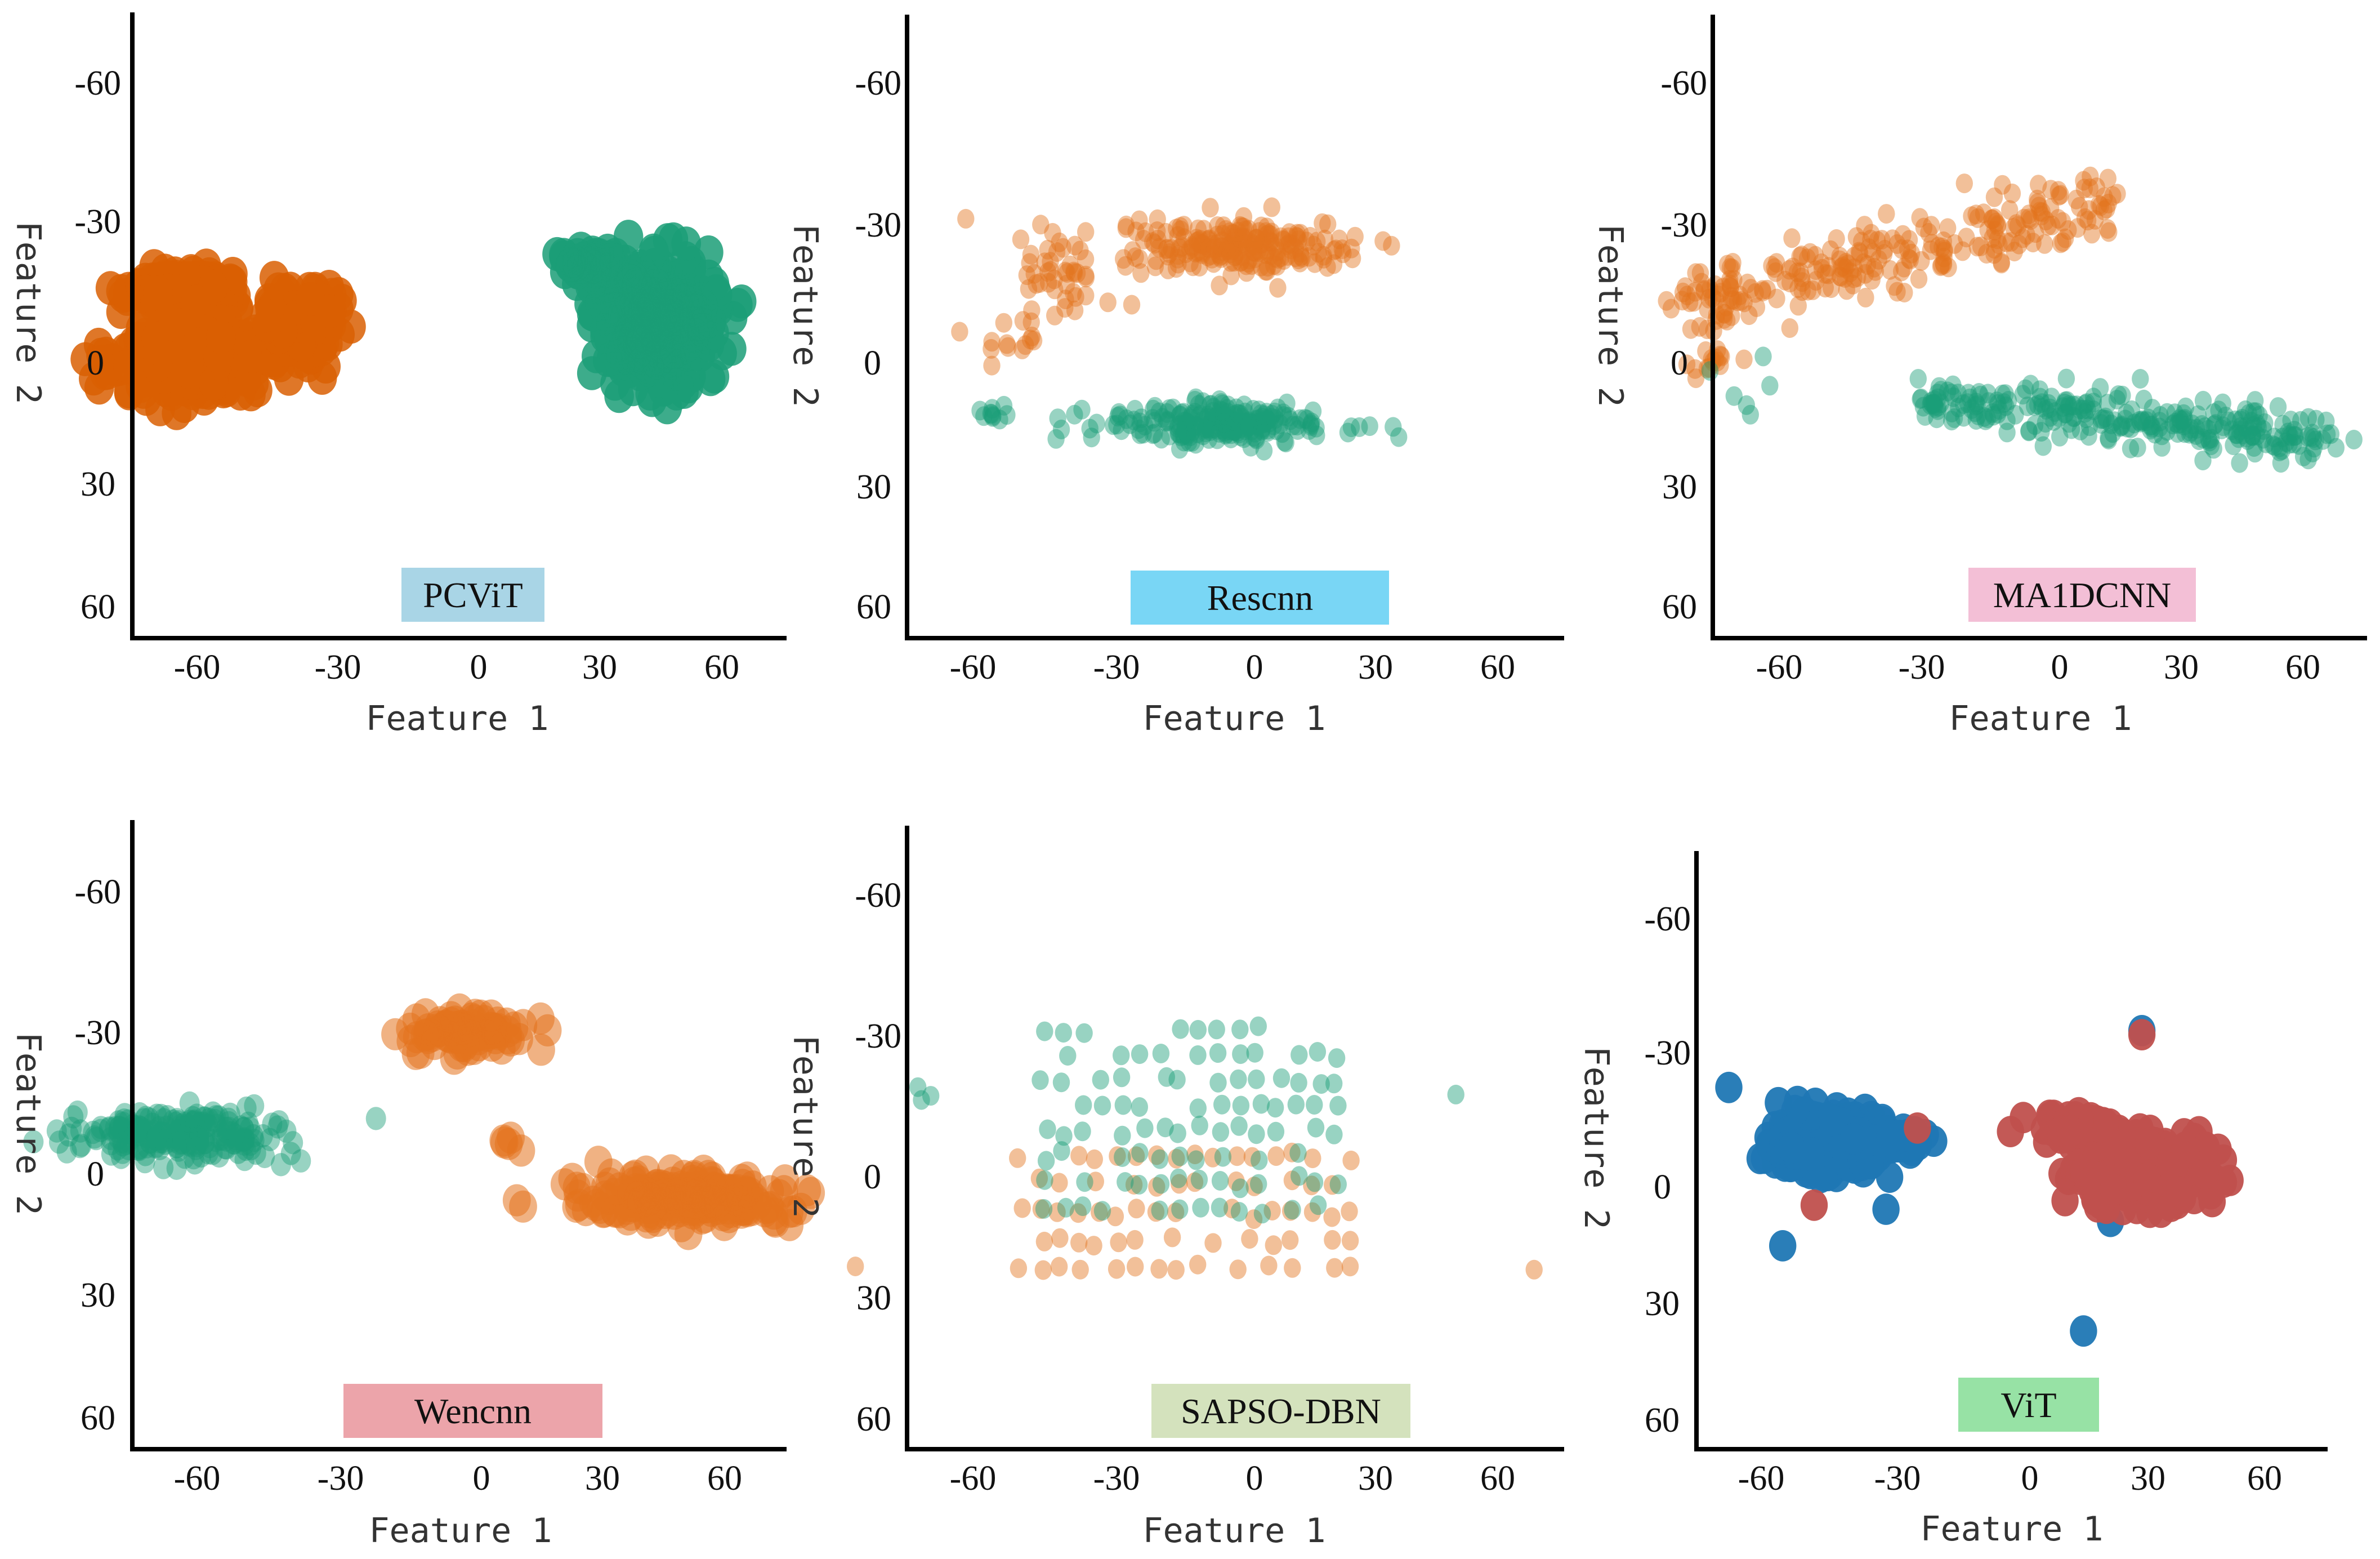 The height and width of the screenshot is (1559, 2380). What do you see at coordinates (460, 1531) in the screenshot?
I see `wencnn-x-label: Feature 1` at bounding box center [460, 1531].